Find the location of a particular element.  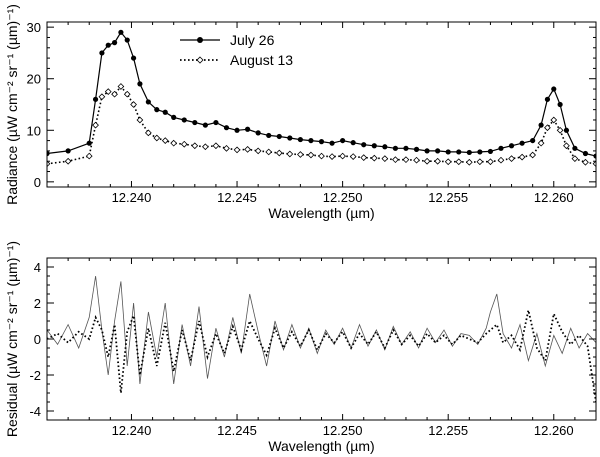

y-tick-label: -4 is located at coordinates (35, 411).